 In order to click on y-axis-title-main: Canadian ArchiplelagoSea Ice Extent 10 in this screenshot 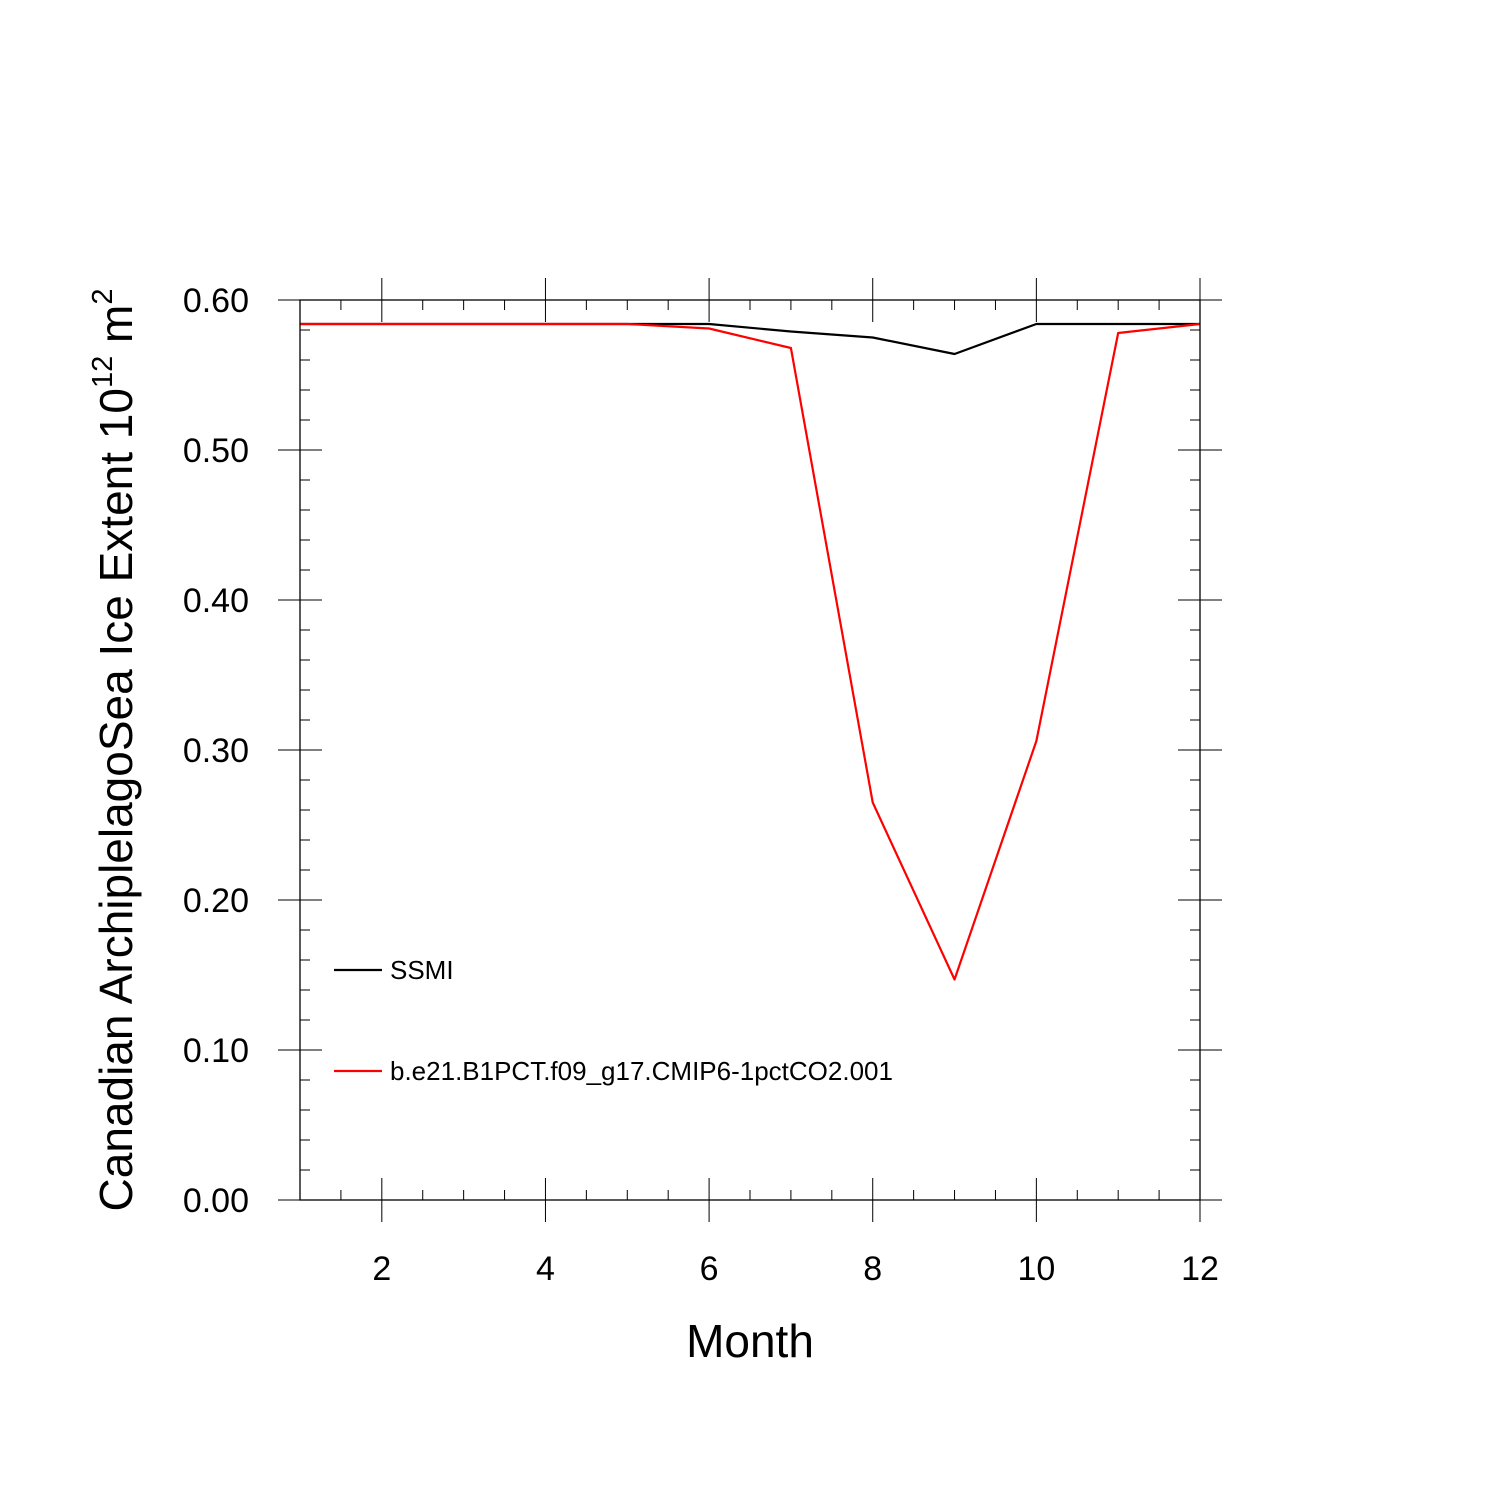, I will do `click(116, 799)`.